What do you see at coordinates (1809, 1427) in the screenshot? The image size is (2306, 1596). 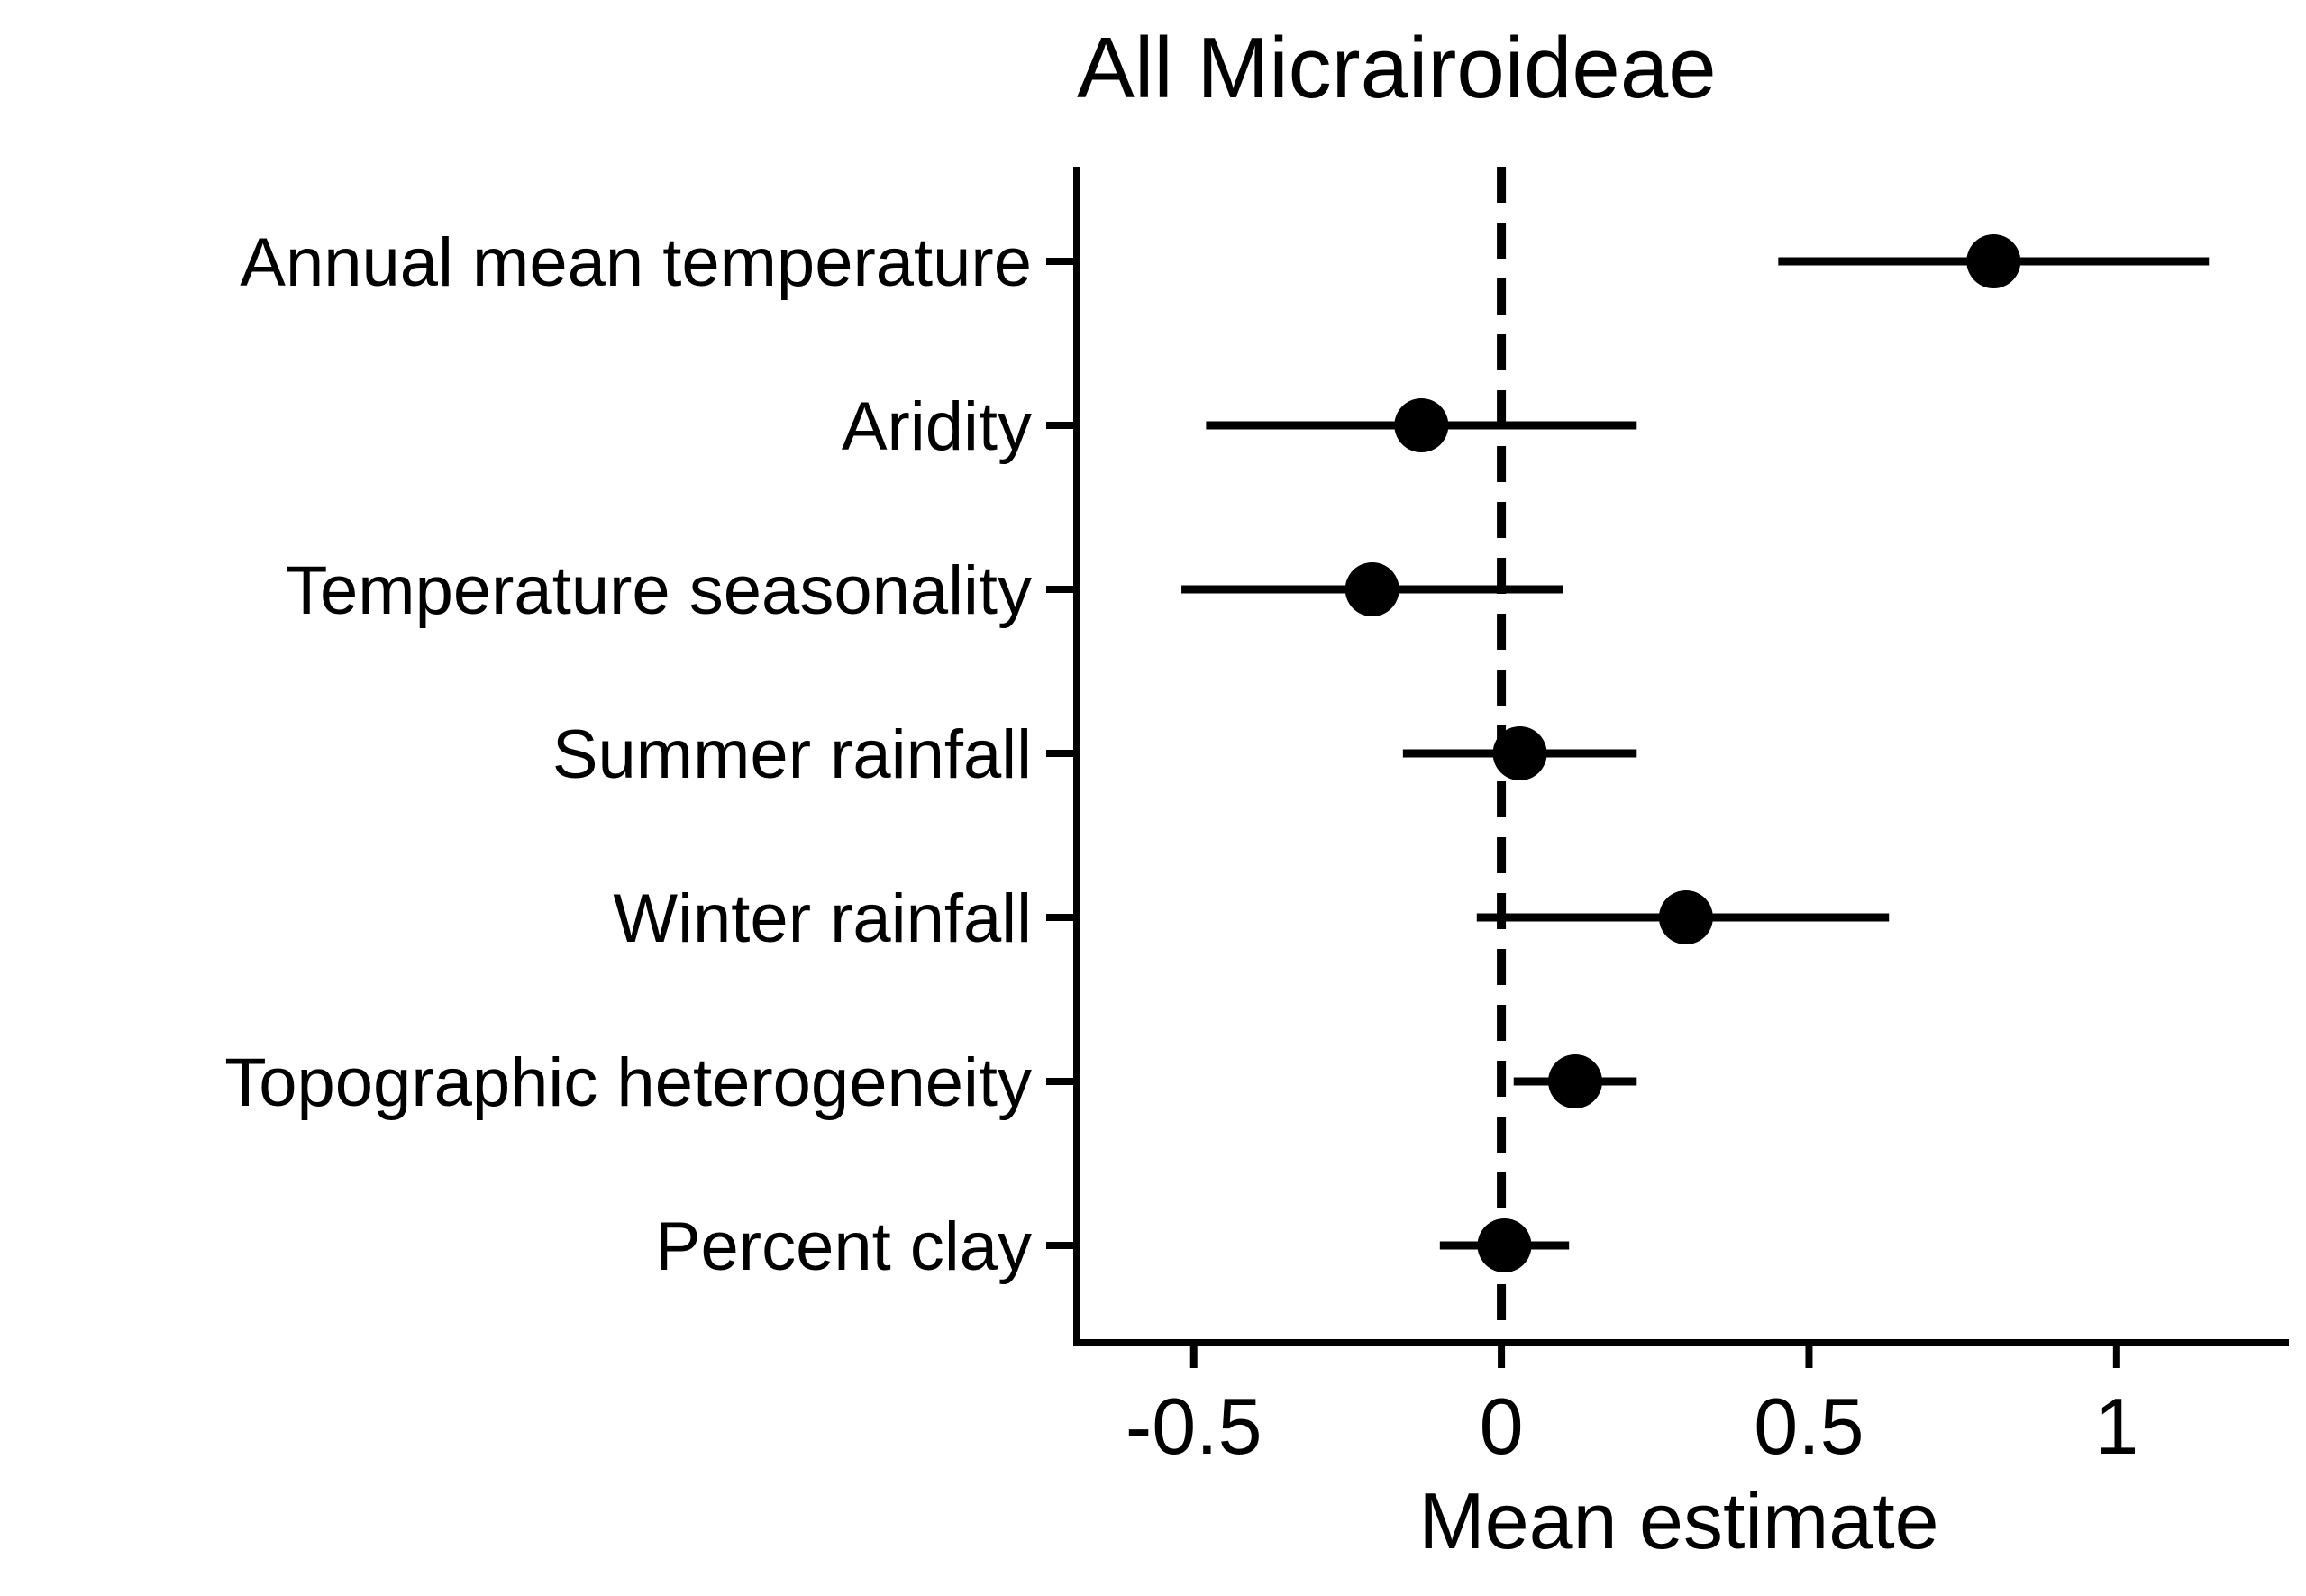 I see `x-tick-label: 0.5` at bounding box center [1809, 1427].